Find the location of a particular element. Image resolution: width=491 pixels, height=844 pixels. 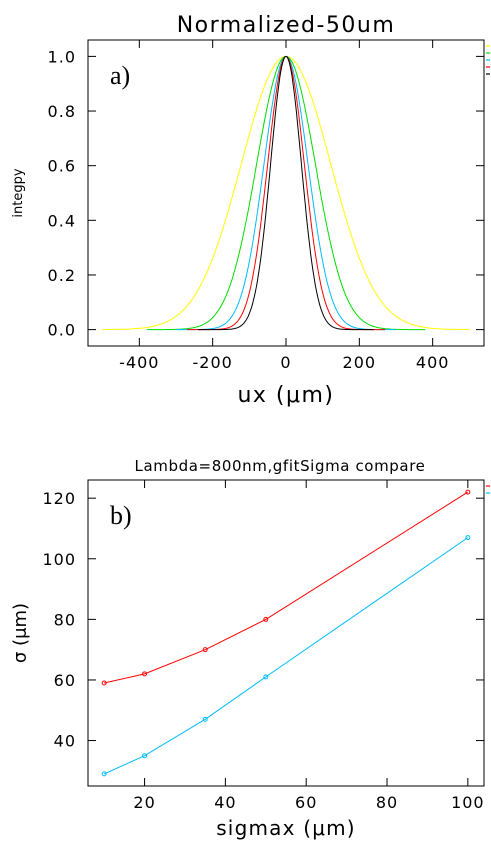

chart-a-xtick-label: 200 is located at coordinates (360, 362).